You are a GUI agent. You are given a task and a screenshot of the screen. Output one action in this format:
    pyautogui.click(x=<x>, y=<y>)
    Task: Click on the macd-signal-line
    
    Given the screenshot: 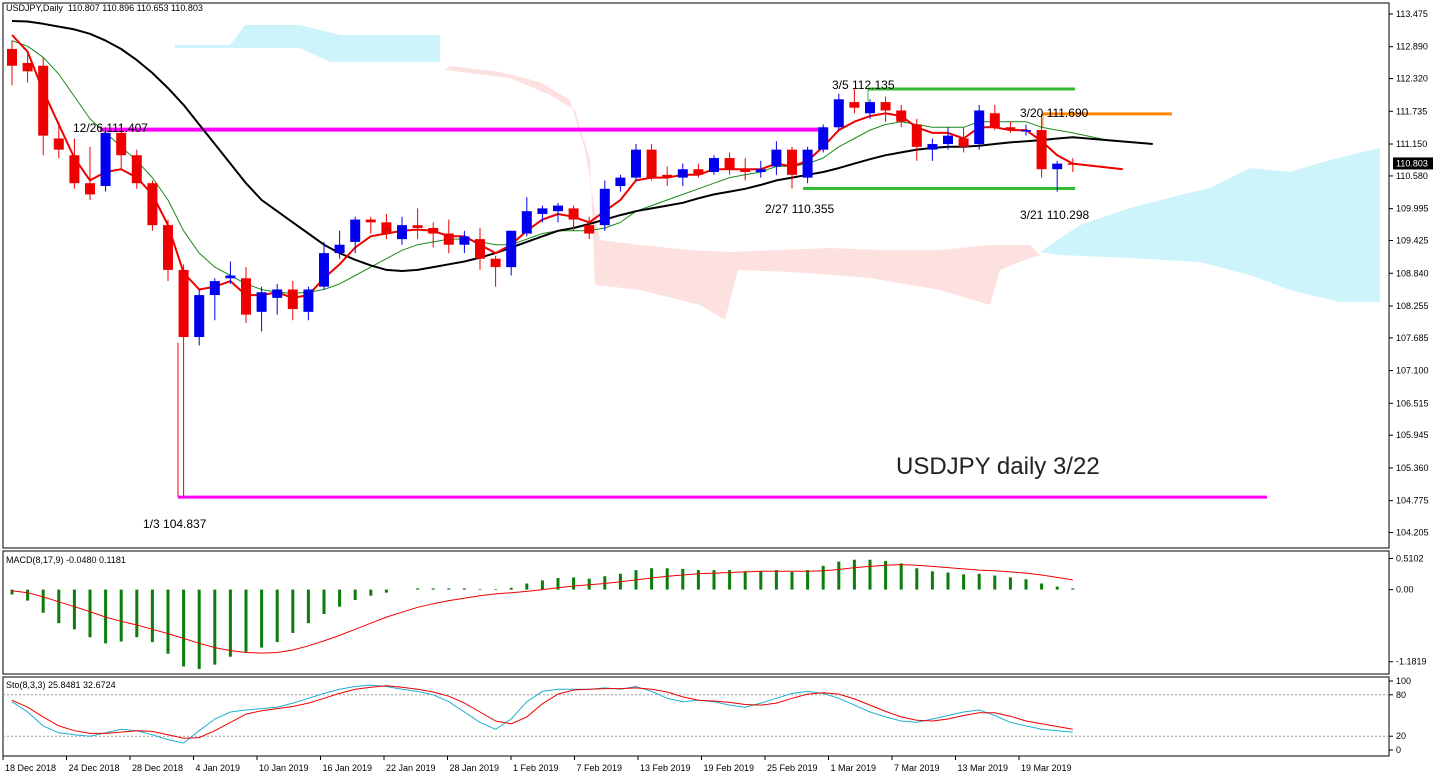 What is the action you would take?
    pyautogui.click(x=542, y=609)
    